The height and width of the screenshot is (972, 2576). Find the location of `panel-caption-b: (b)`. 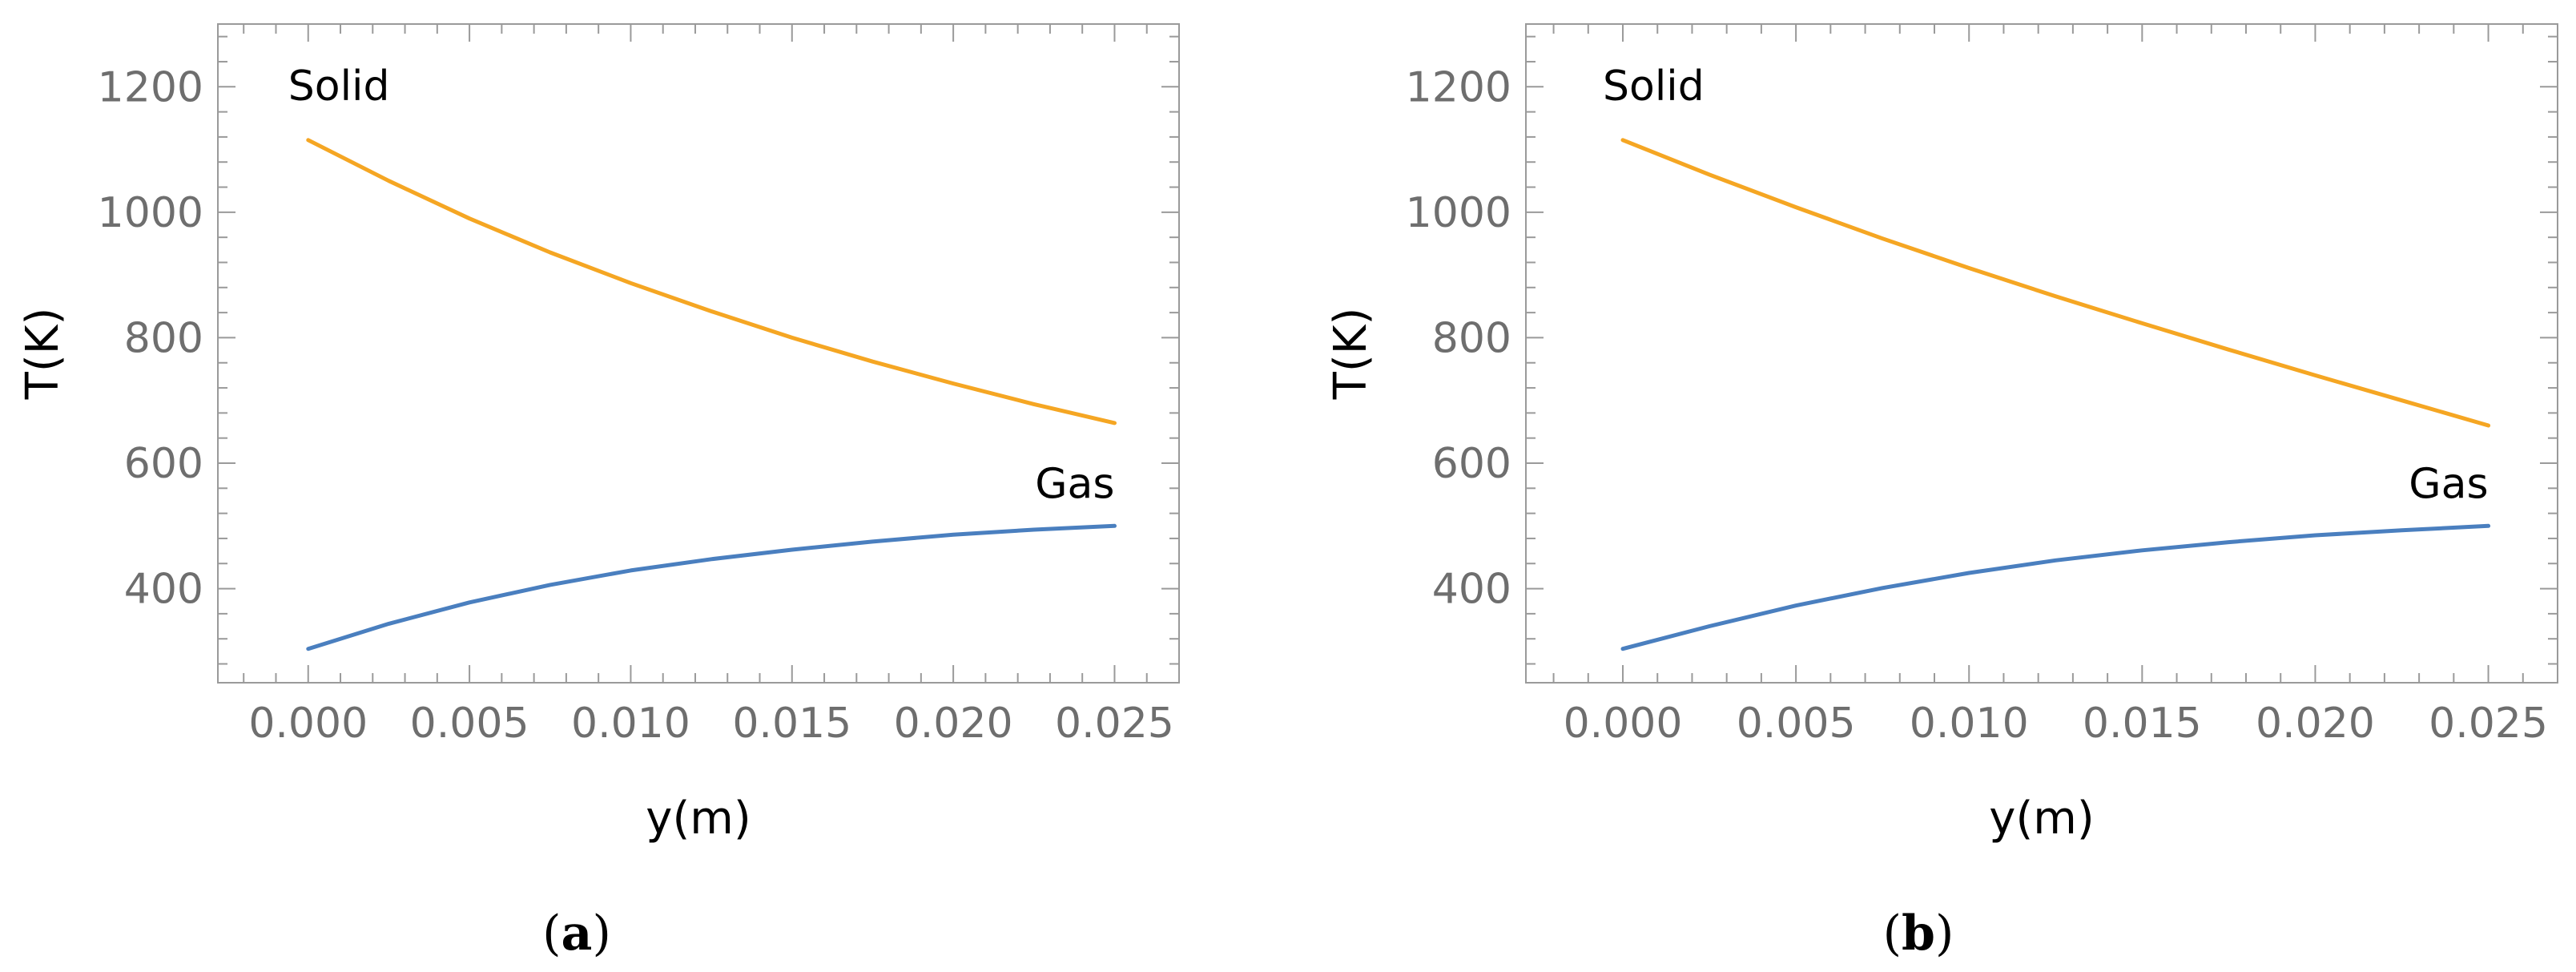

panel-caption-b: (b) is located at coordinates (1918, 933).